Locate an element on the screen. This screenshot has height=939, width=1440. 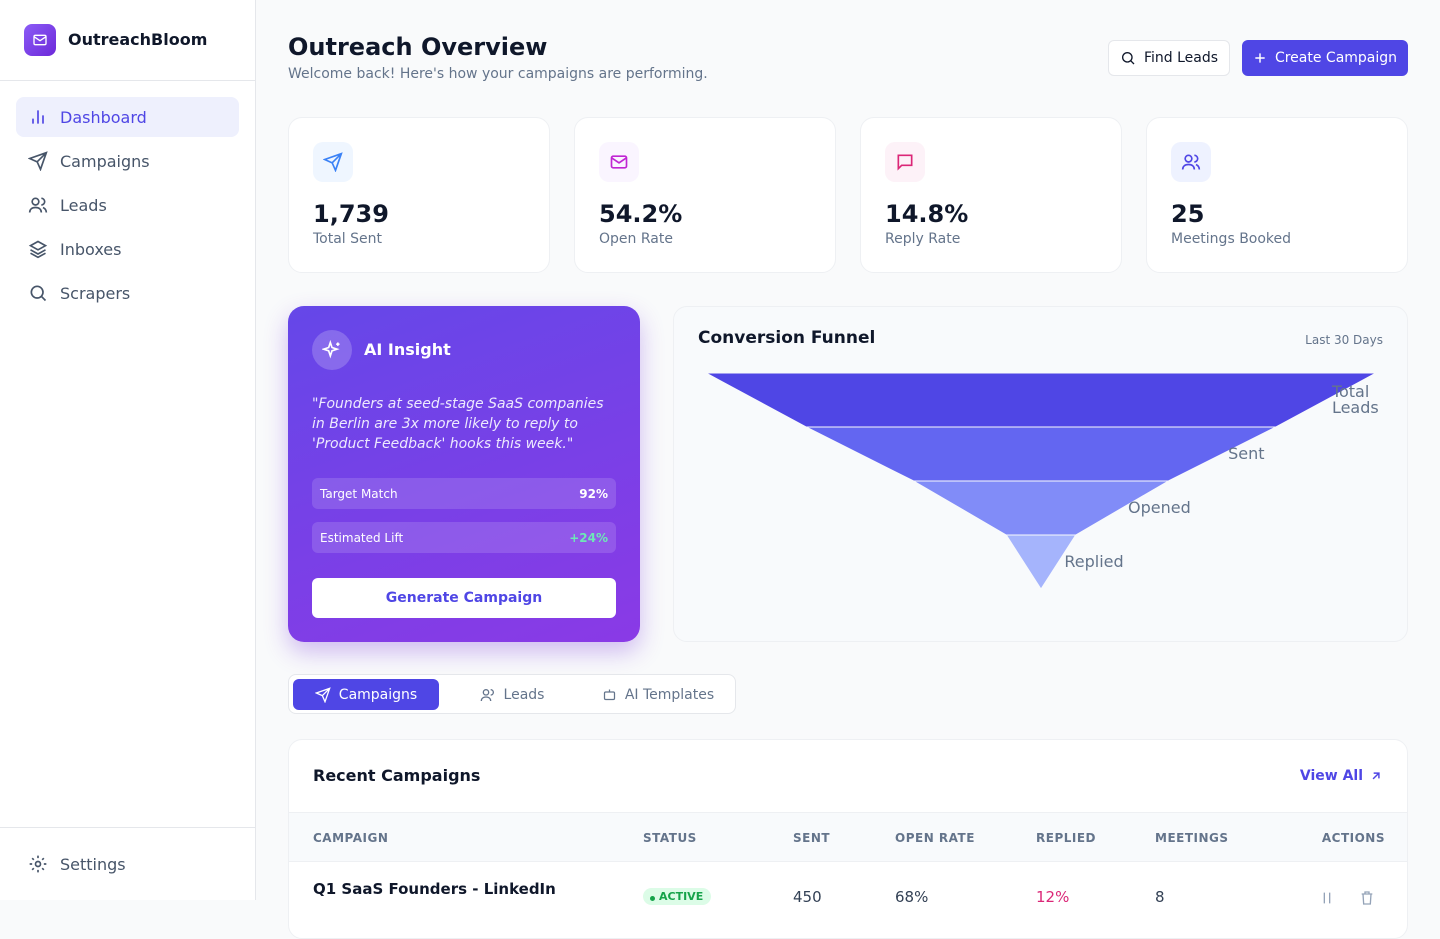
stat-label: Total Sent is located at coordinates (348, 239).